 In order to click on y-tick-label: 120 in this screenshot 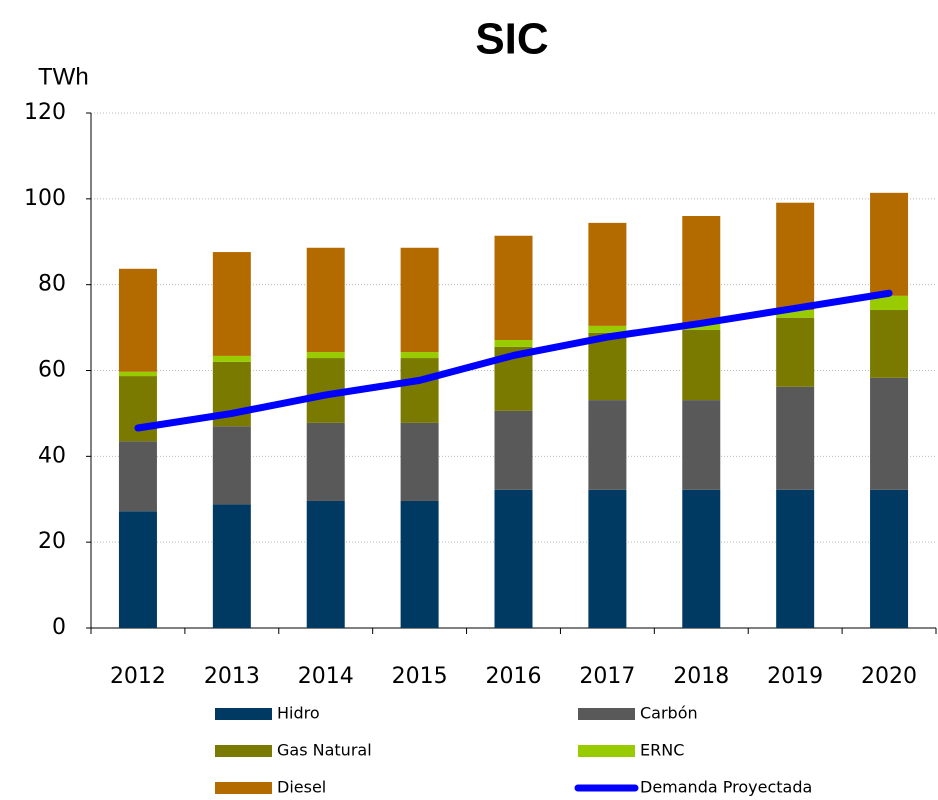, I will do `click(45, 112)`.